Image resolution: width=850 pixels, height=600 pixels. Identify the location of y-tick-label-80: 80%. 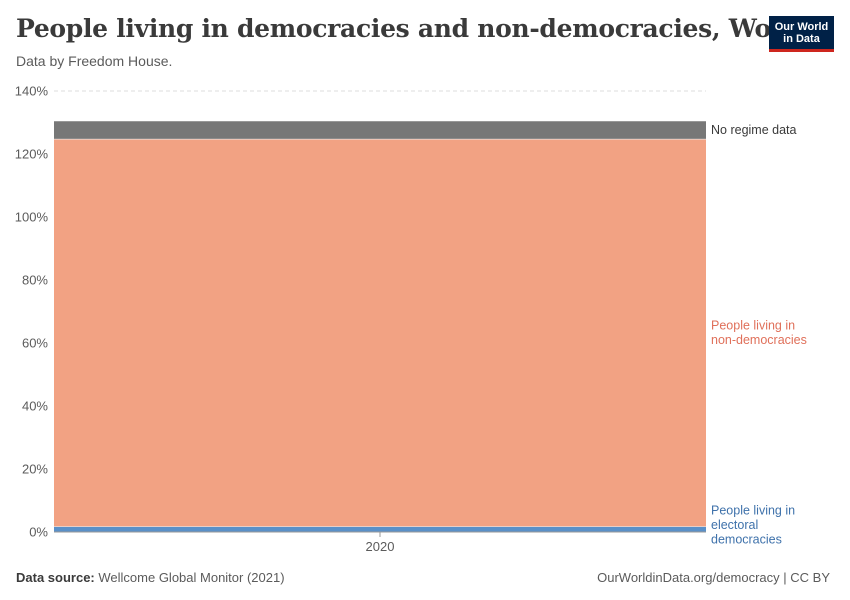
(35, 280).